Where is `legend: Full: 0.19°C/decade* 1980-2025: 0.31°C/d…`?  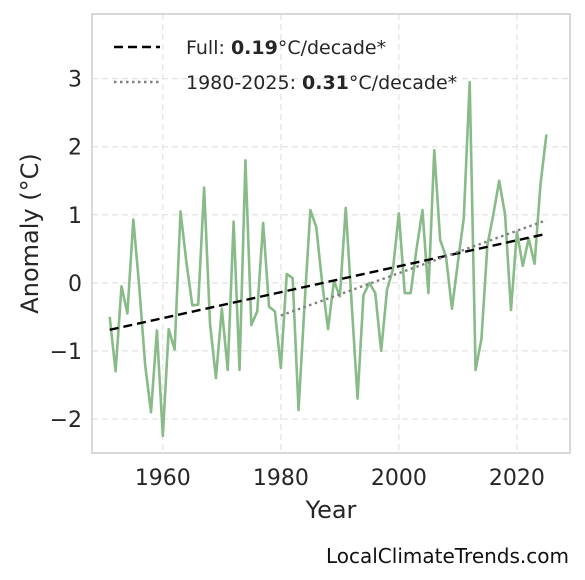
legend: Full: 0.19°C/decade* 1980-2025: 0.31°C/d… is located at coordinates (285, 65).